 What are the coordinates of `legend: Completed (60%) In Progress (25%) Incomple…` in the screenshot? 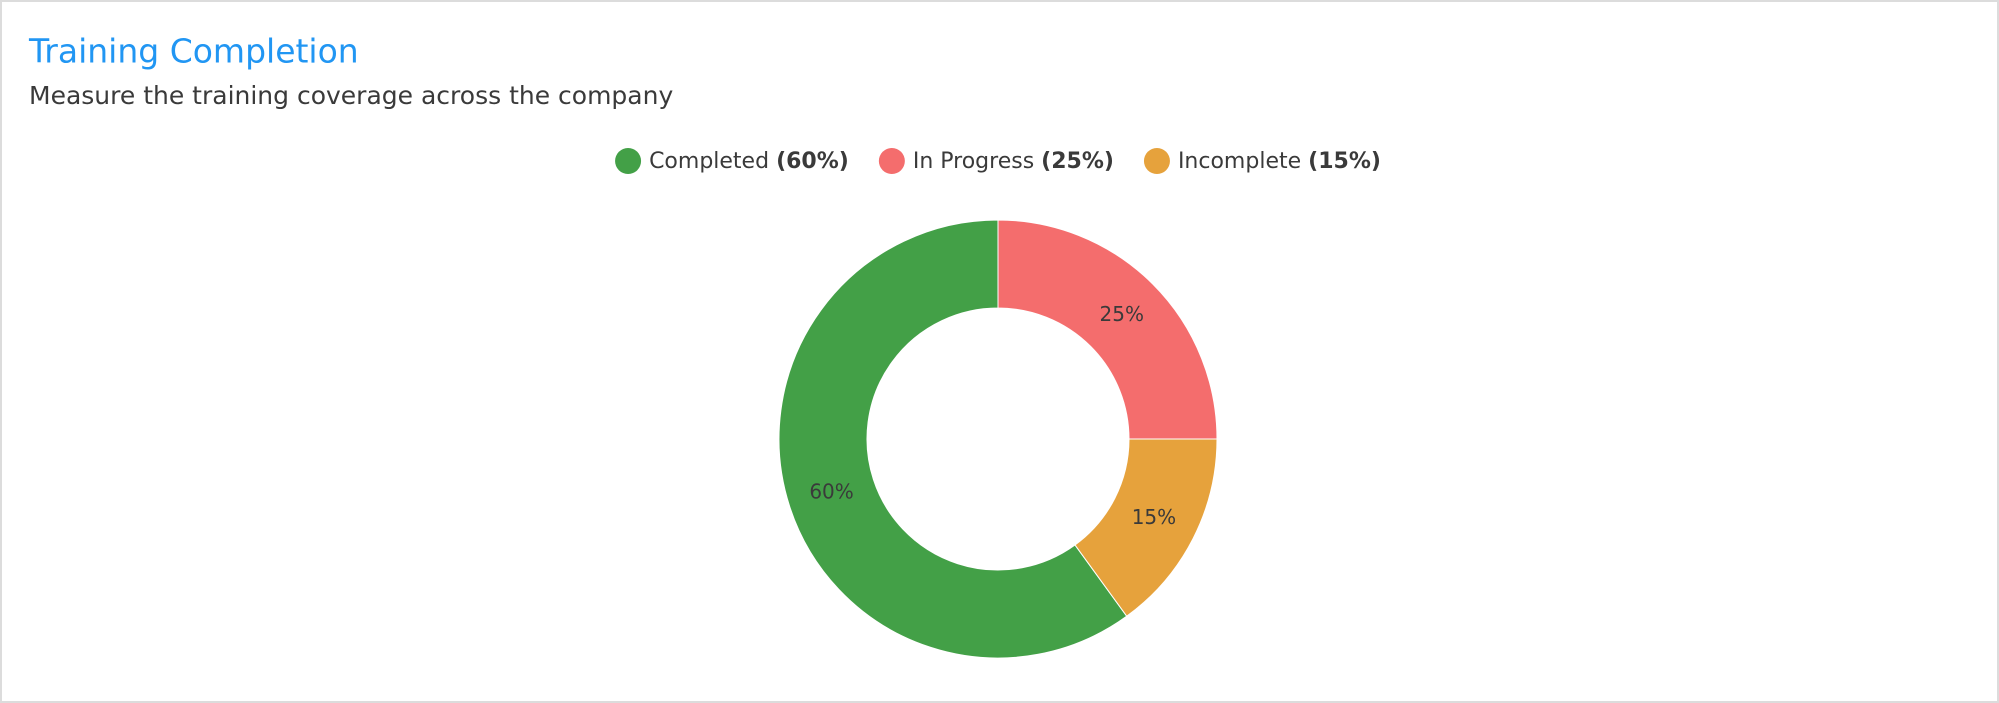 It's located at (998, 161).